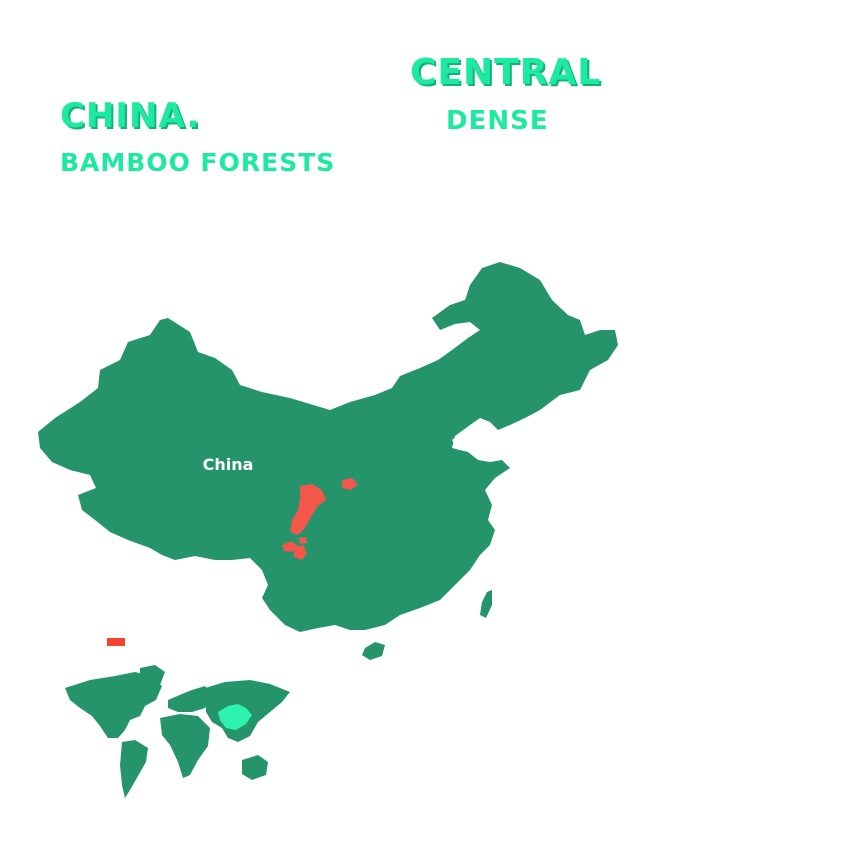  What do you see at coordinates (134, 769) in the screenshot?
I see `south-america` at bounding box center [134, 769].